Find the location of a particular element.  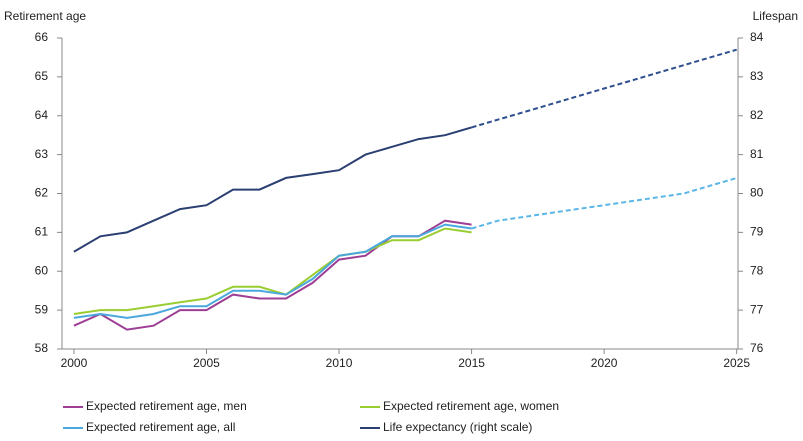

x-tick-label: 2020 is located at coordinates (604, 363).